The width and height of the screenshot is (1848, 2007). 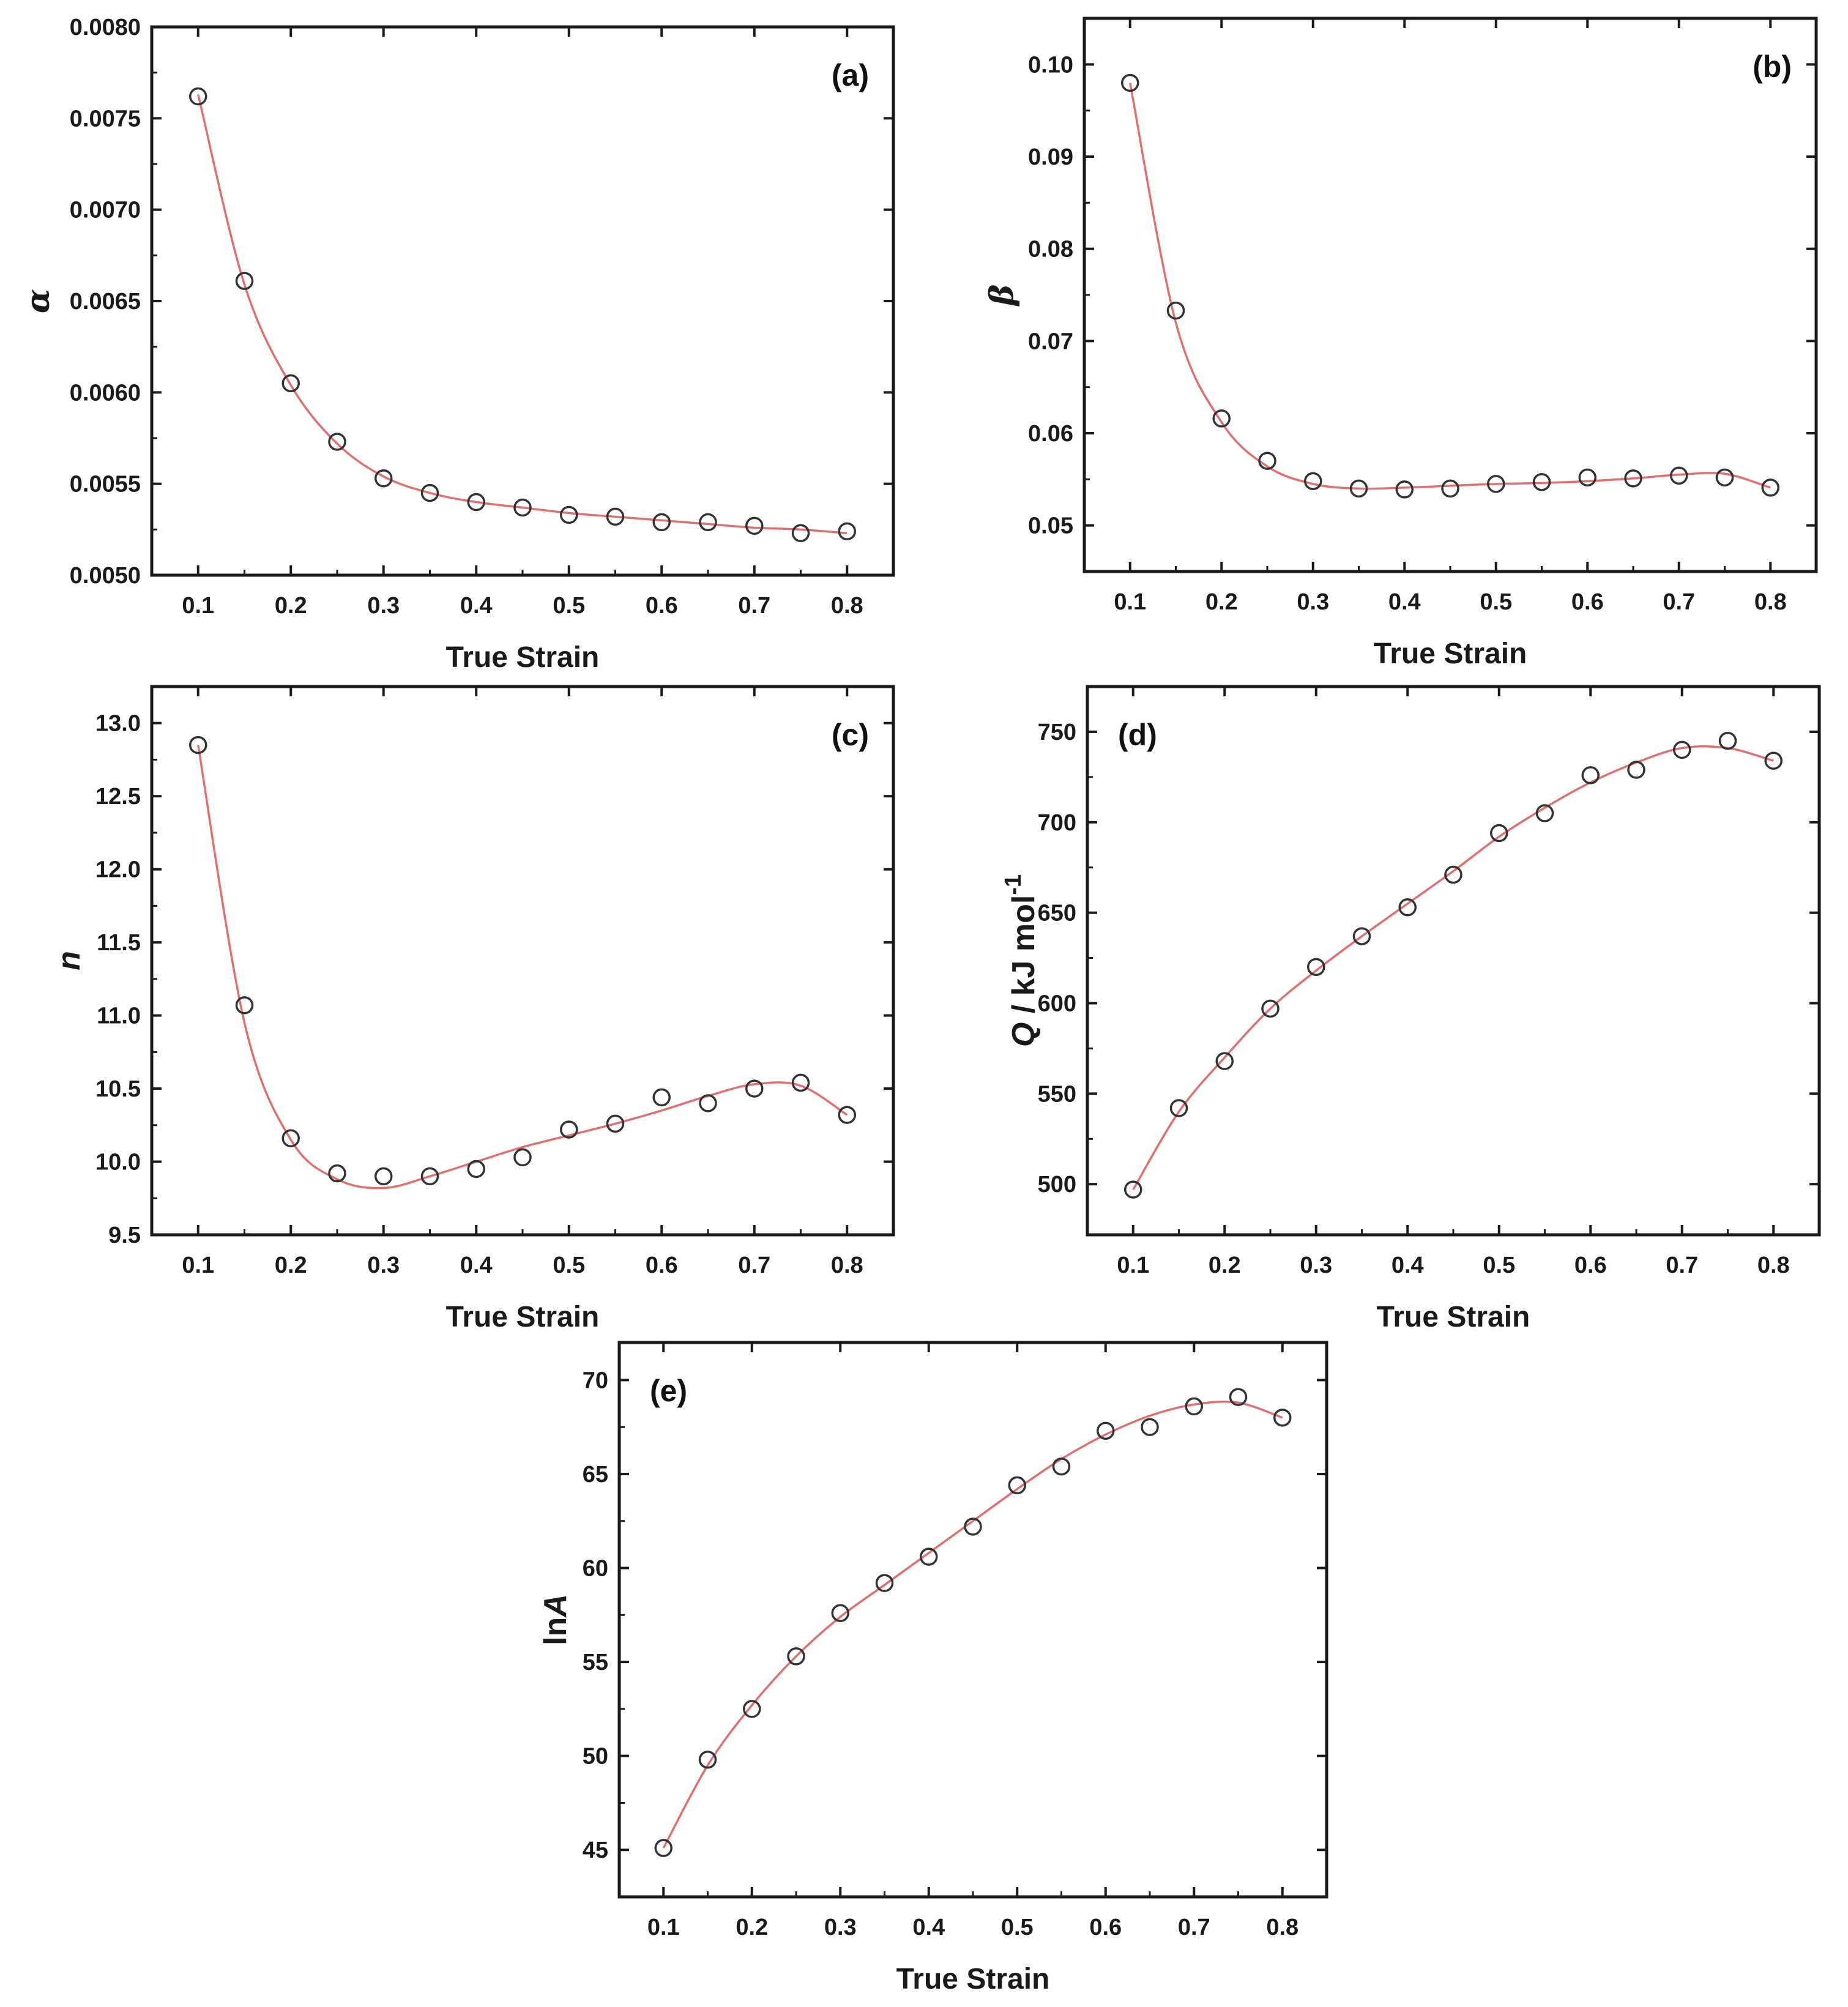 I want to click on y-tick-label: 11.0, so click(x=119, y=1016).